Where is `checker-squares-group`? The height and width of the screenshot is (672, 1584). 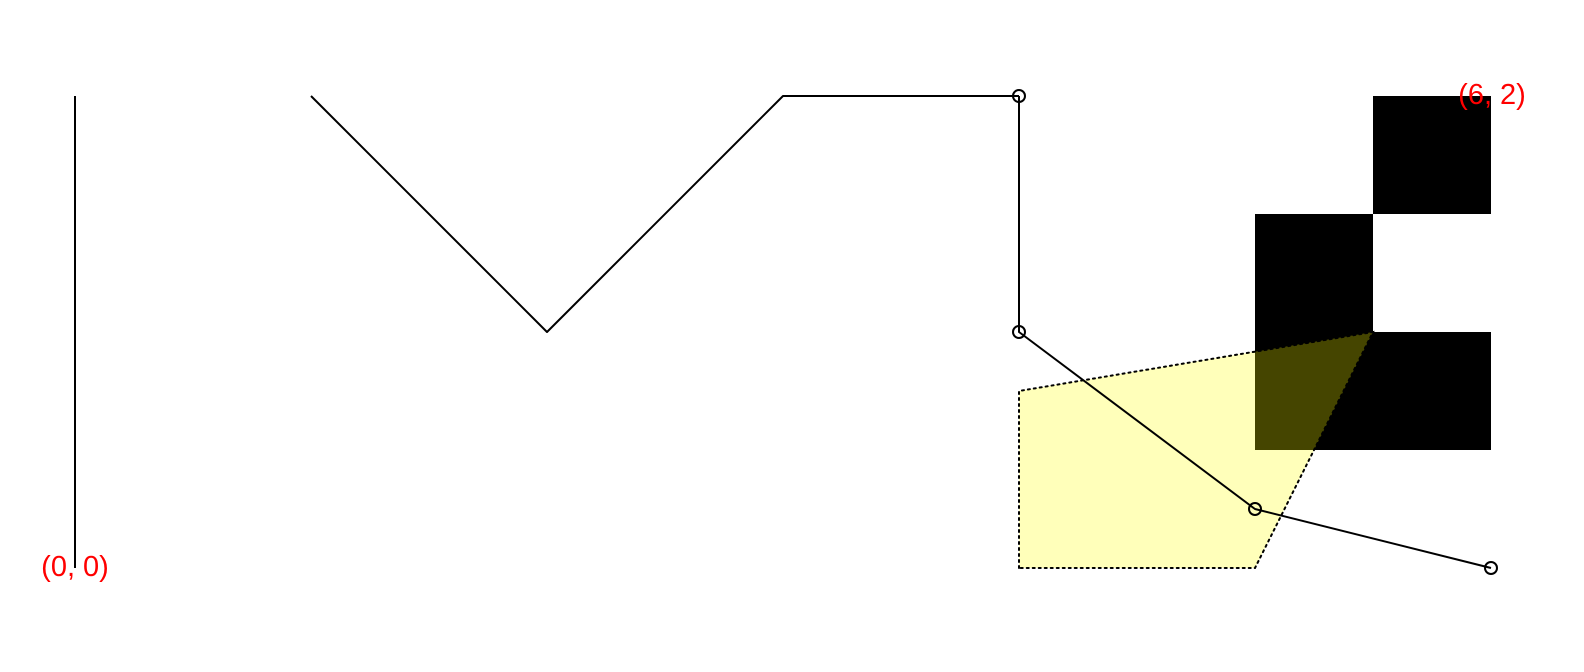 checker-squares-group is located at coordinates (1373, 273).